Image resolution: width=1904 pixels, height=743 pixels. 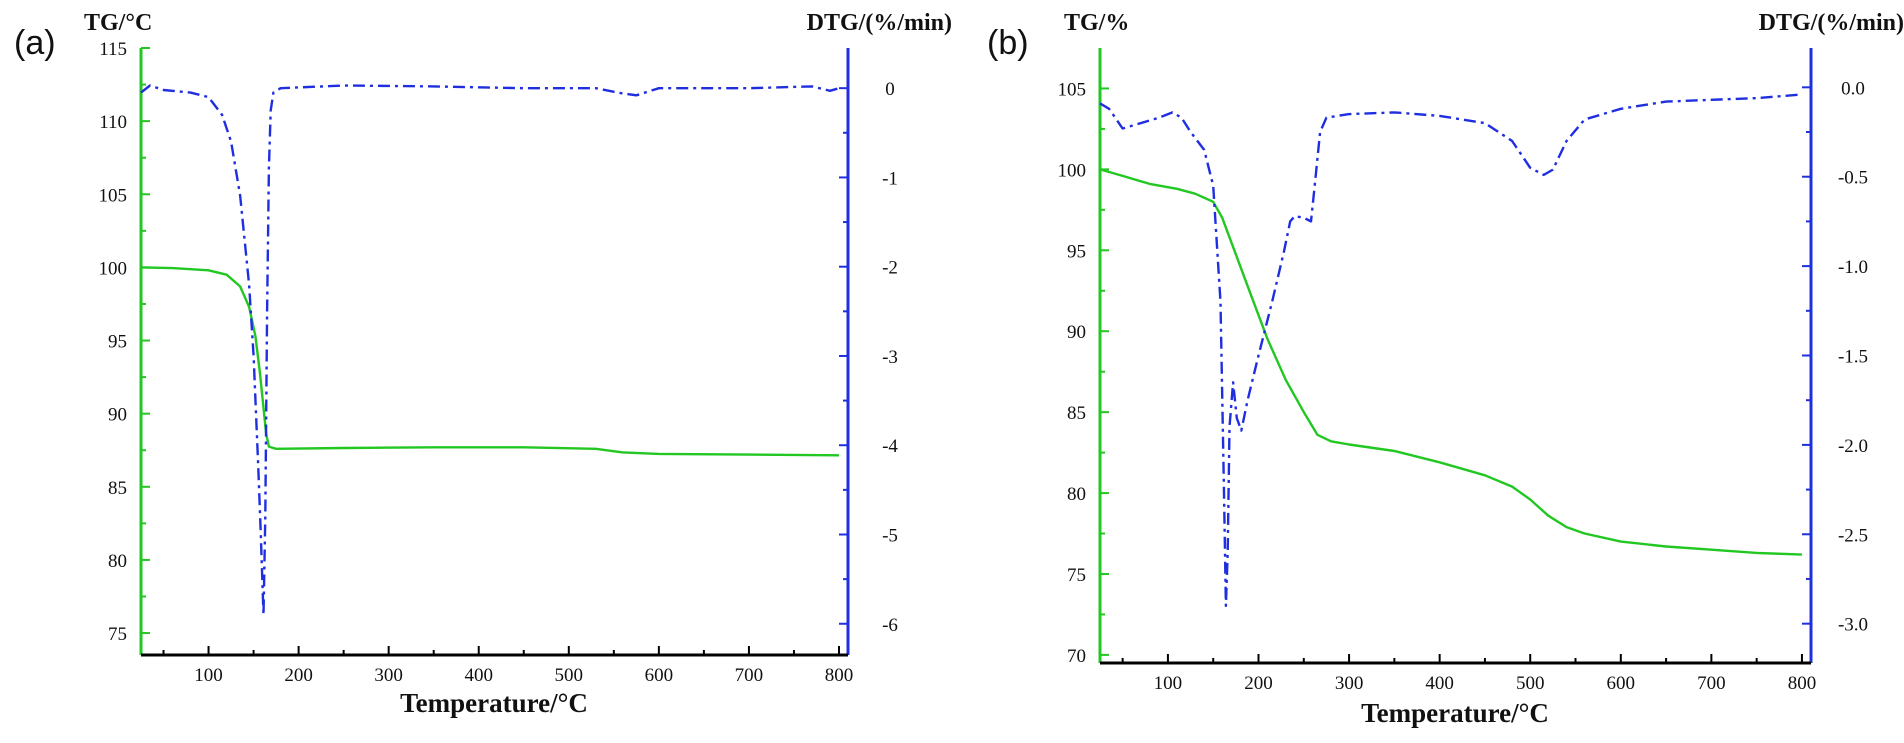 What do you see at coordinates (890, 535) in the screenshot?
I see `y-right-tick-label: -5` at bounding box center [890, 535].